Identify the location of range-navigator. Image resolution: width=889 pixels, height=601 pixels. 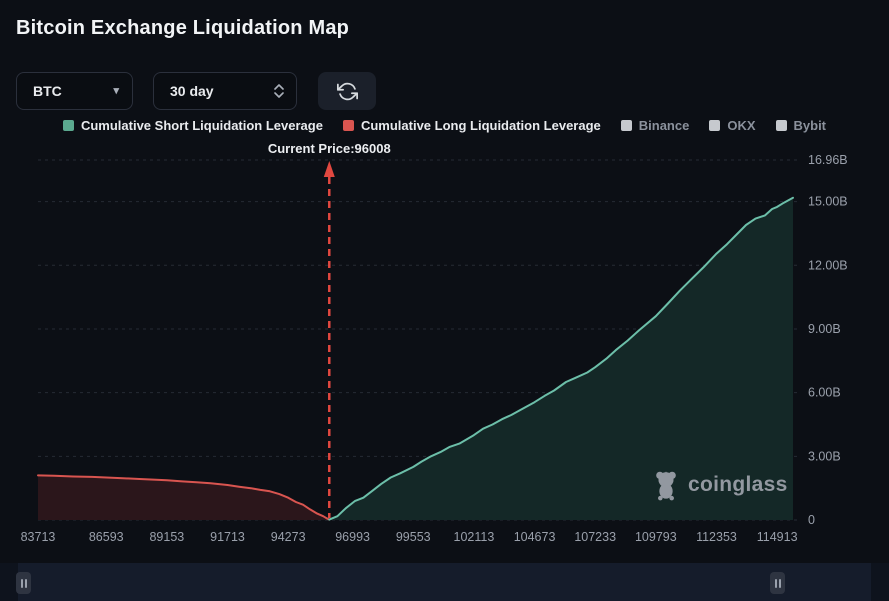
(444, 582).